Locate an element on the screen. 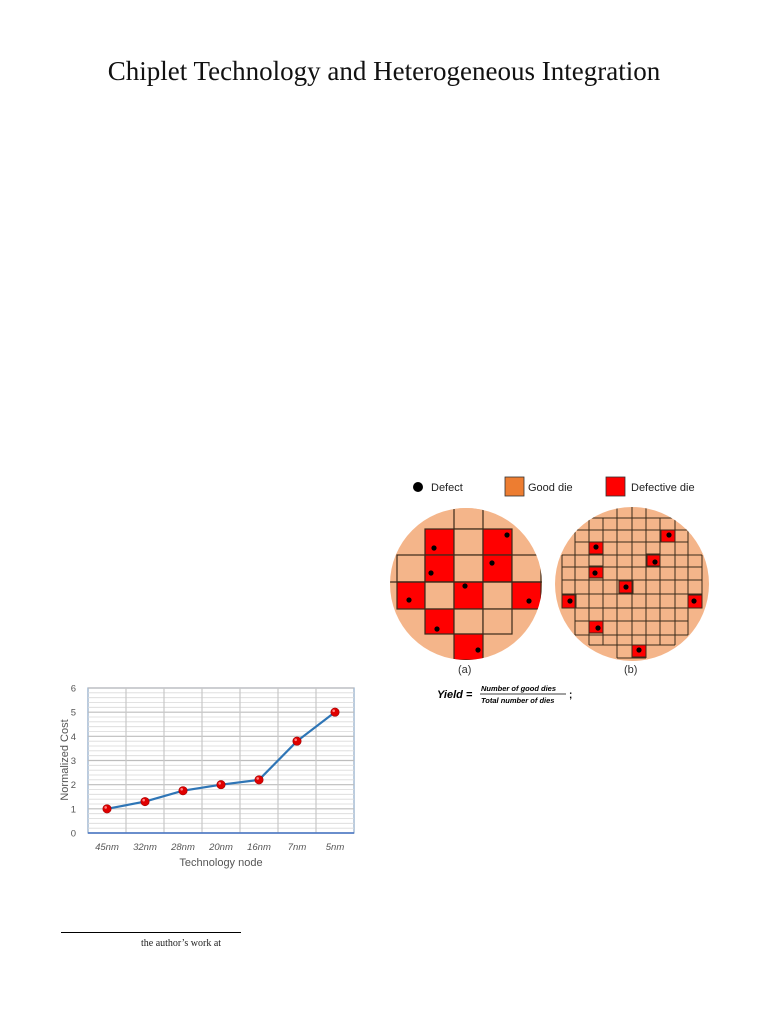  legend: Defect Good die Defective die is located at coordinates (554, 486).